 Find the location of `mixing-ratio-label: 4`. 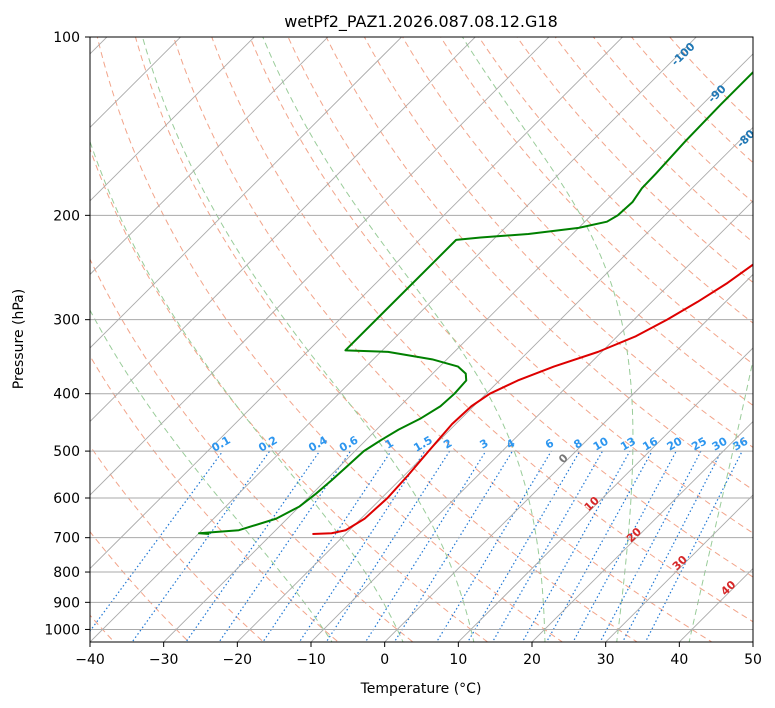

mixing-ratio-label: 4 is located at coordinates (510, 443).